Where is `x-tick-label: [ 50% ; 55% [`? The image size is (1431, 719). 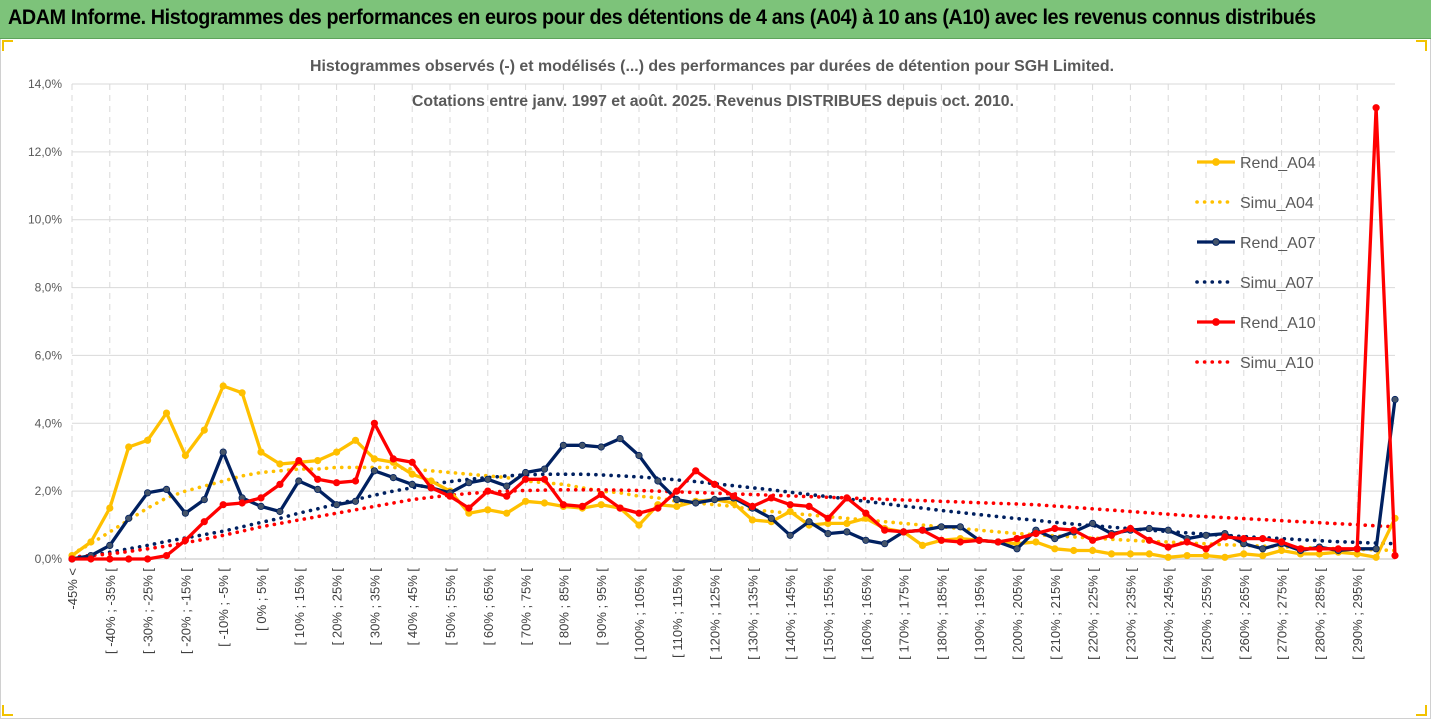
x-tick-label: [ 50% ; 55% [ is located at coordinates (450, 607).